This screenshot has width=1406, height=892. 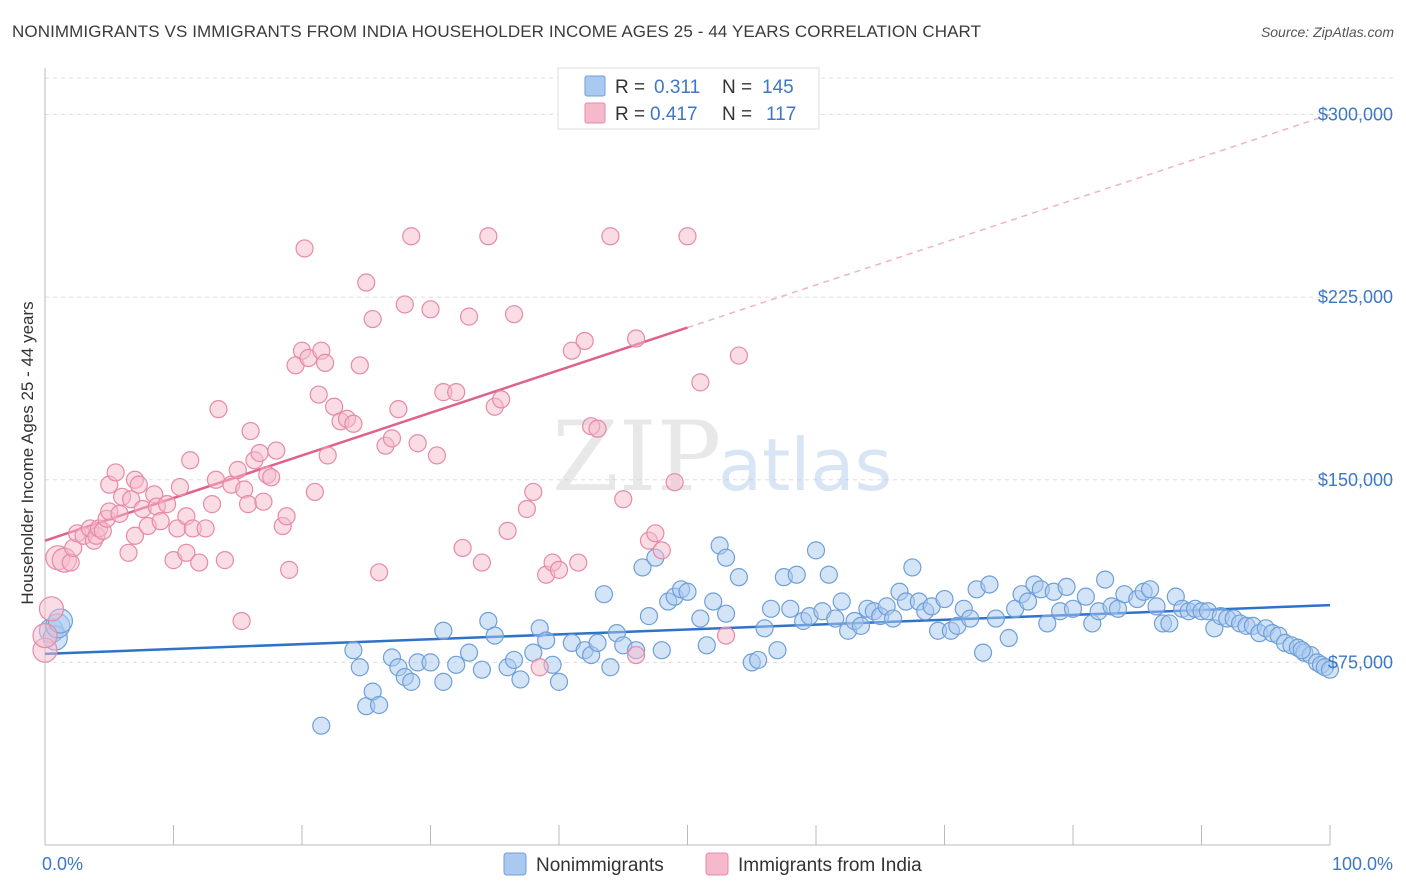 What do you see at coordinates (1362, 864) in the screenshot?
I see `x-tick-label: 100.0%` at bounding box center [1362, 864].